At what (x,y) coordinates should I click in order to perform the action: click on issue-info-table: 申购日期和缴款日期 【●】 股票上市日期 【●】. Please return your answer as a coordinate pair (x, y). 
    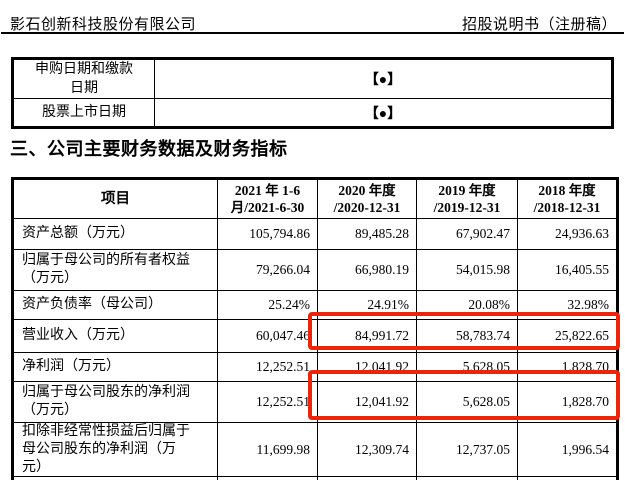
    Looking at the image, I should click on (312, 93).